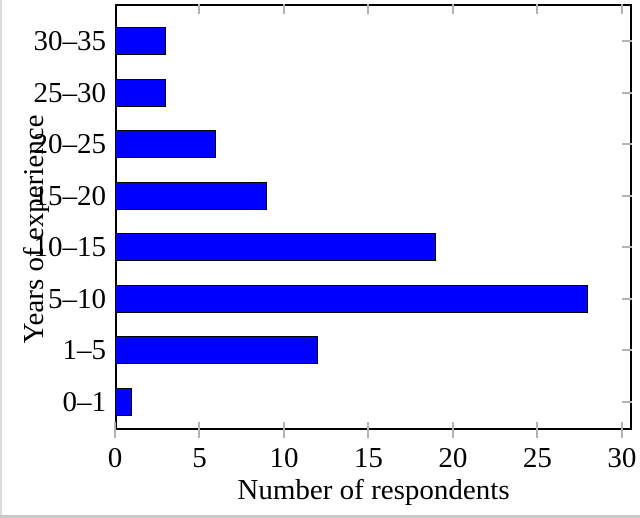 This screenshot has width=640, height=518. What do you see at coordinates (115, 458) in the screenshot?
I see `x-tick-label-0: 0` at bounding box center [115, 458].